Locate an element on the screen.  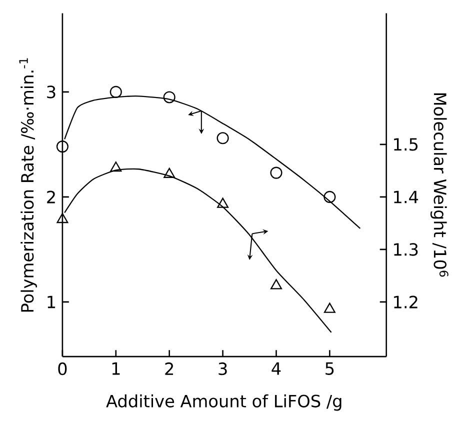
x-tick-label: 5 is located at coordinates (330, 368).